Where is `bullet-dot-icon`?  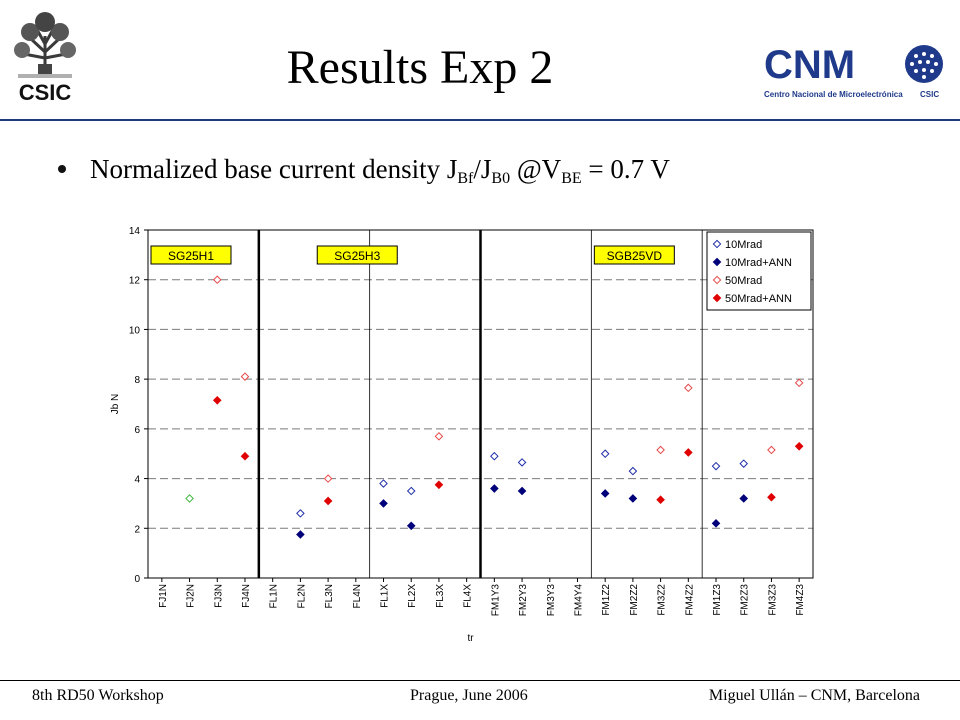 bullet-dot-icon is located at coordinates (62, 168).